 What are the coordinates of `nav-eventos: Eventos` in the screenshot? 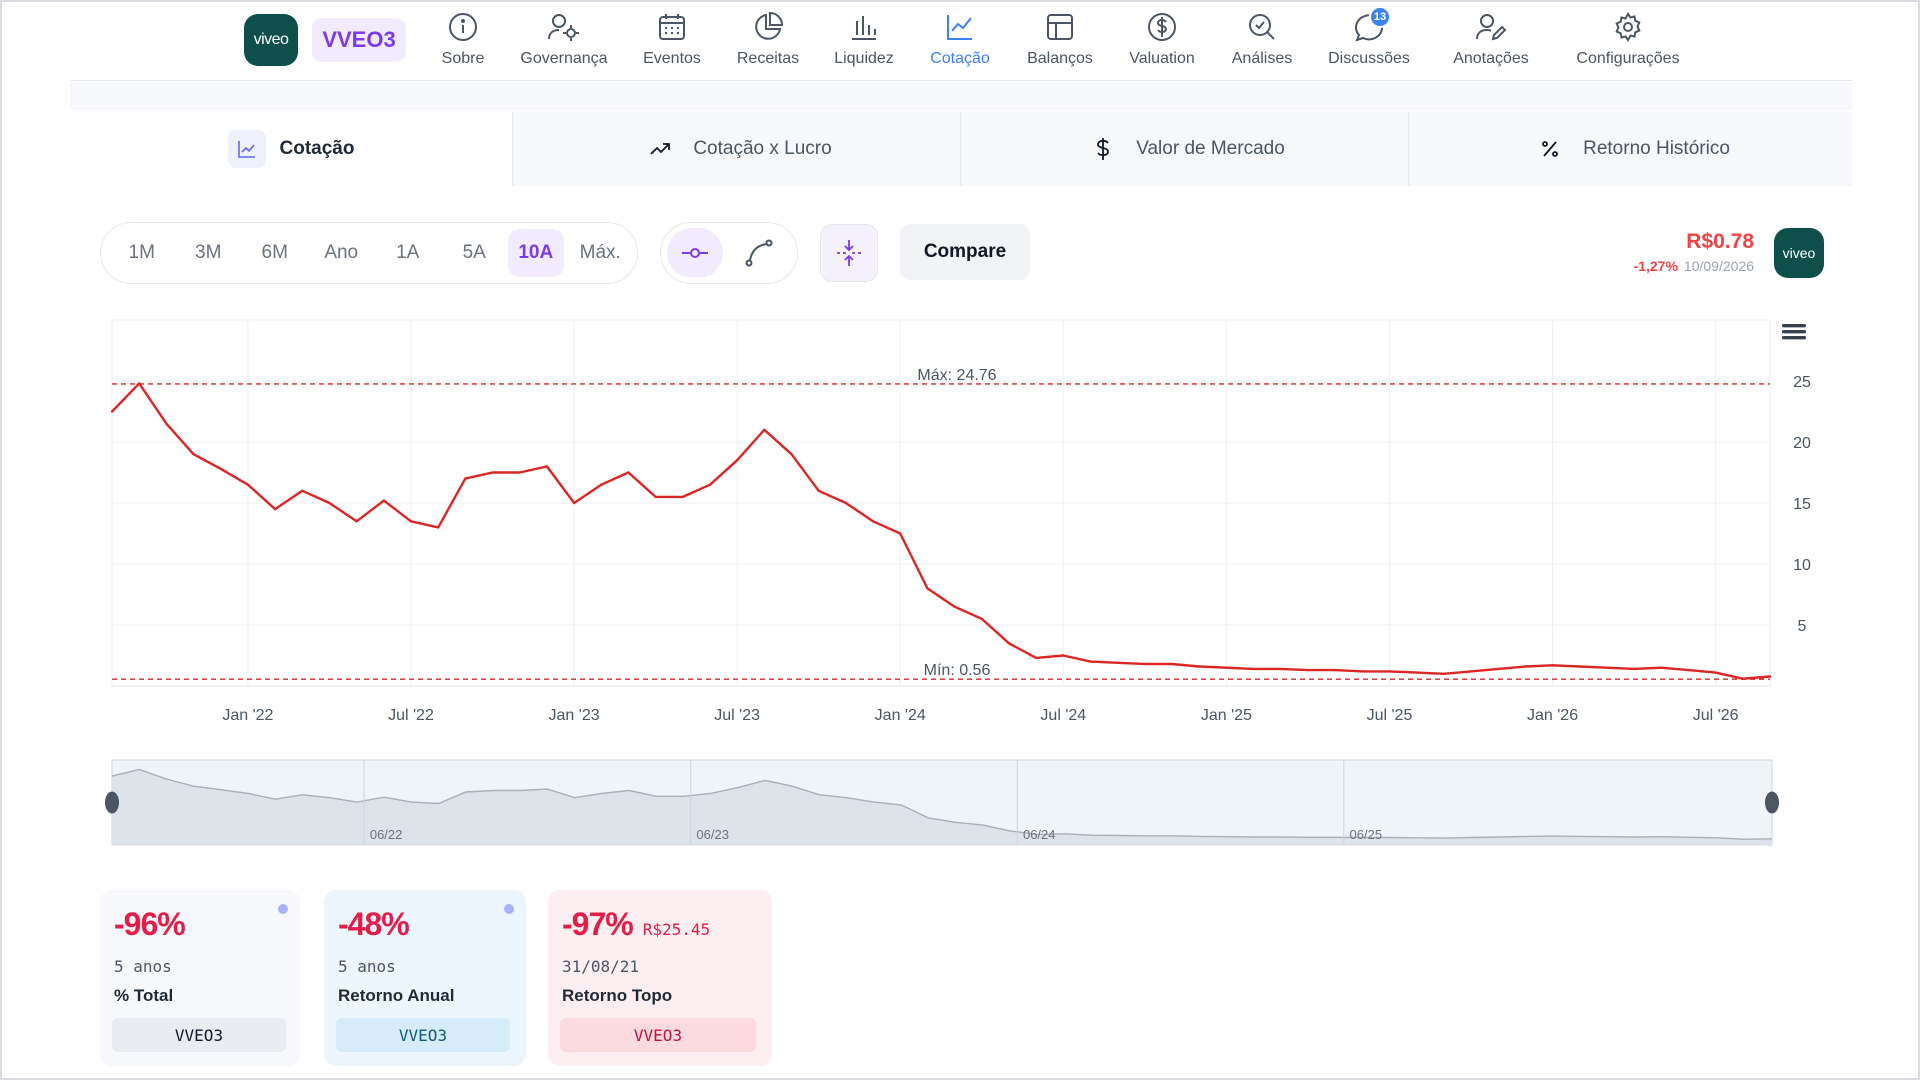 It's located at (672, 41).